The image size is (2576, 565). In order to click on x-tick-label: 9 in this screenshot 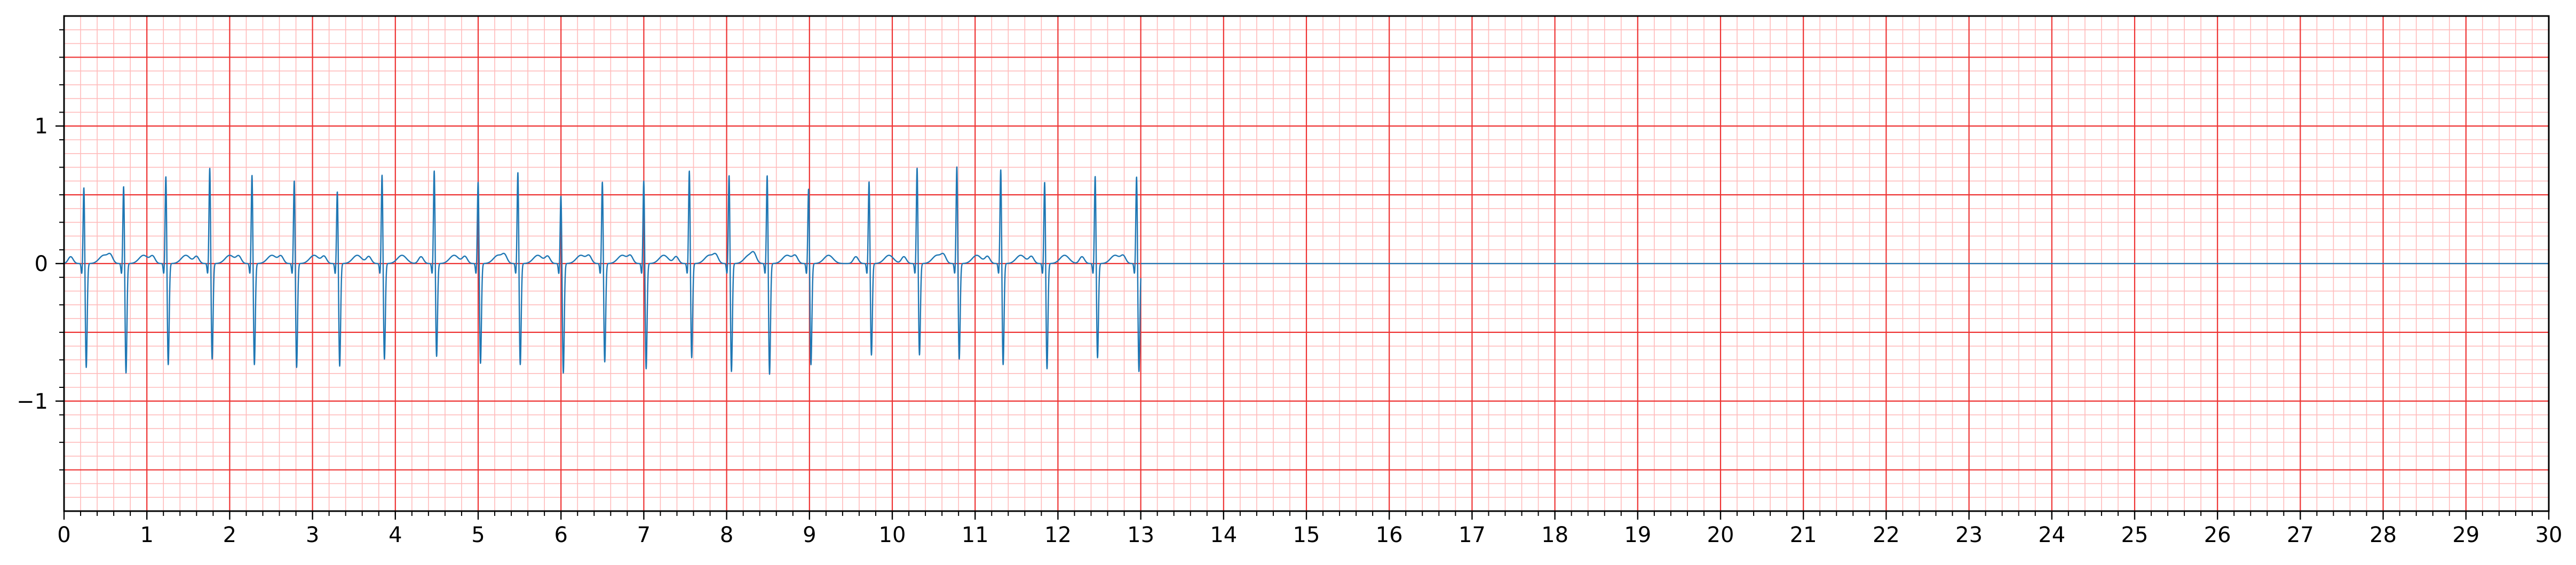, I will do `click(809, 535)`.